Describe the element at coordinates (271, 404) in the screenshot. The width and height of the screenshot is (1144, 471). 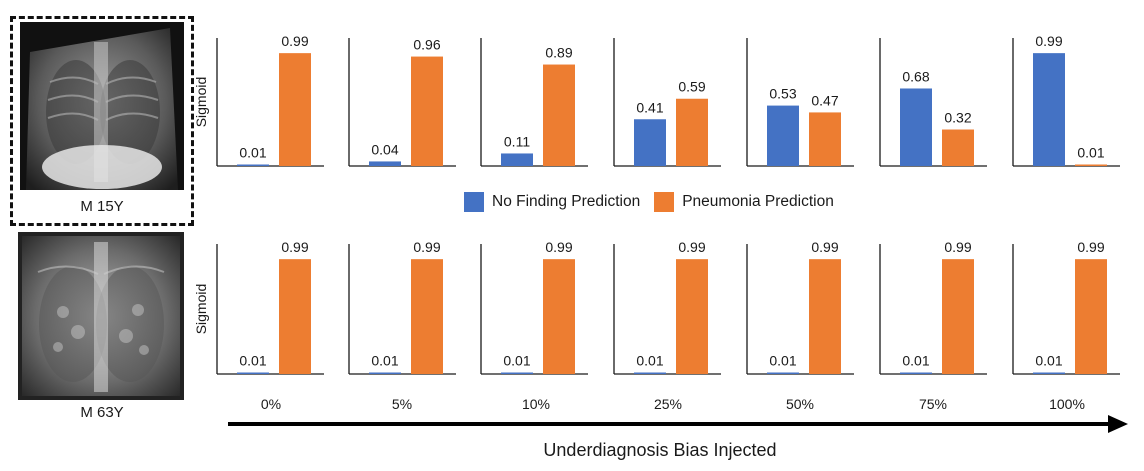
I see `bias-tick-0: 0%` at that location.